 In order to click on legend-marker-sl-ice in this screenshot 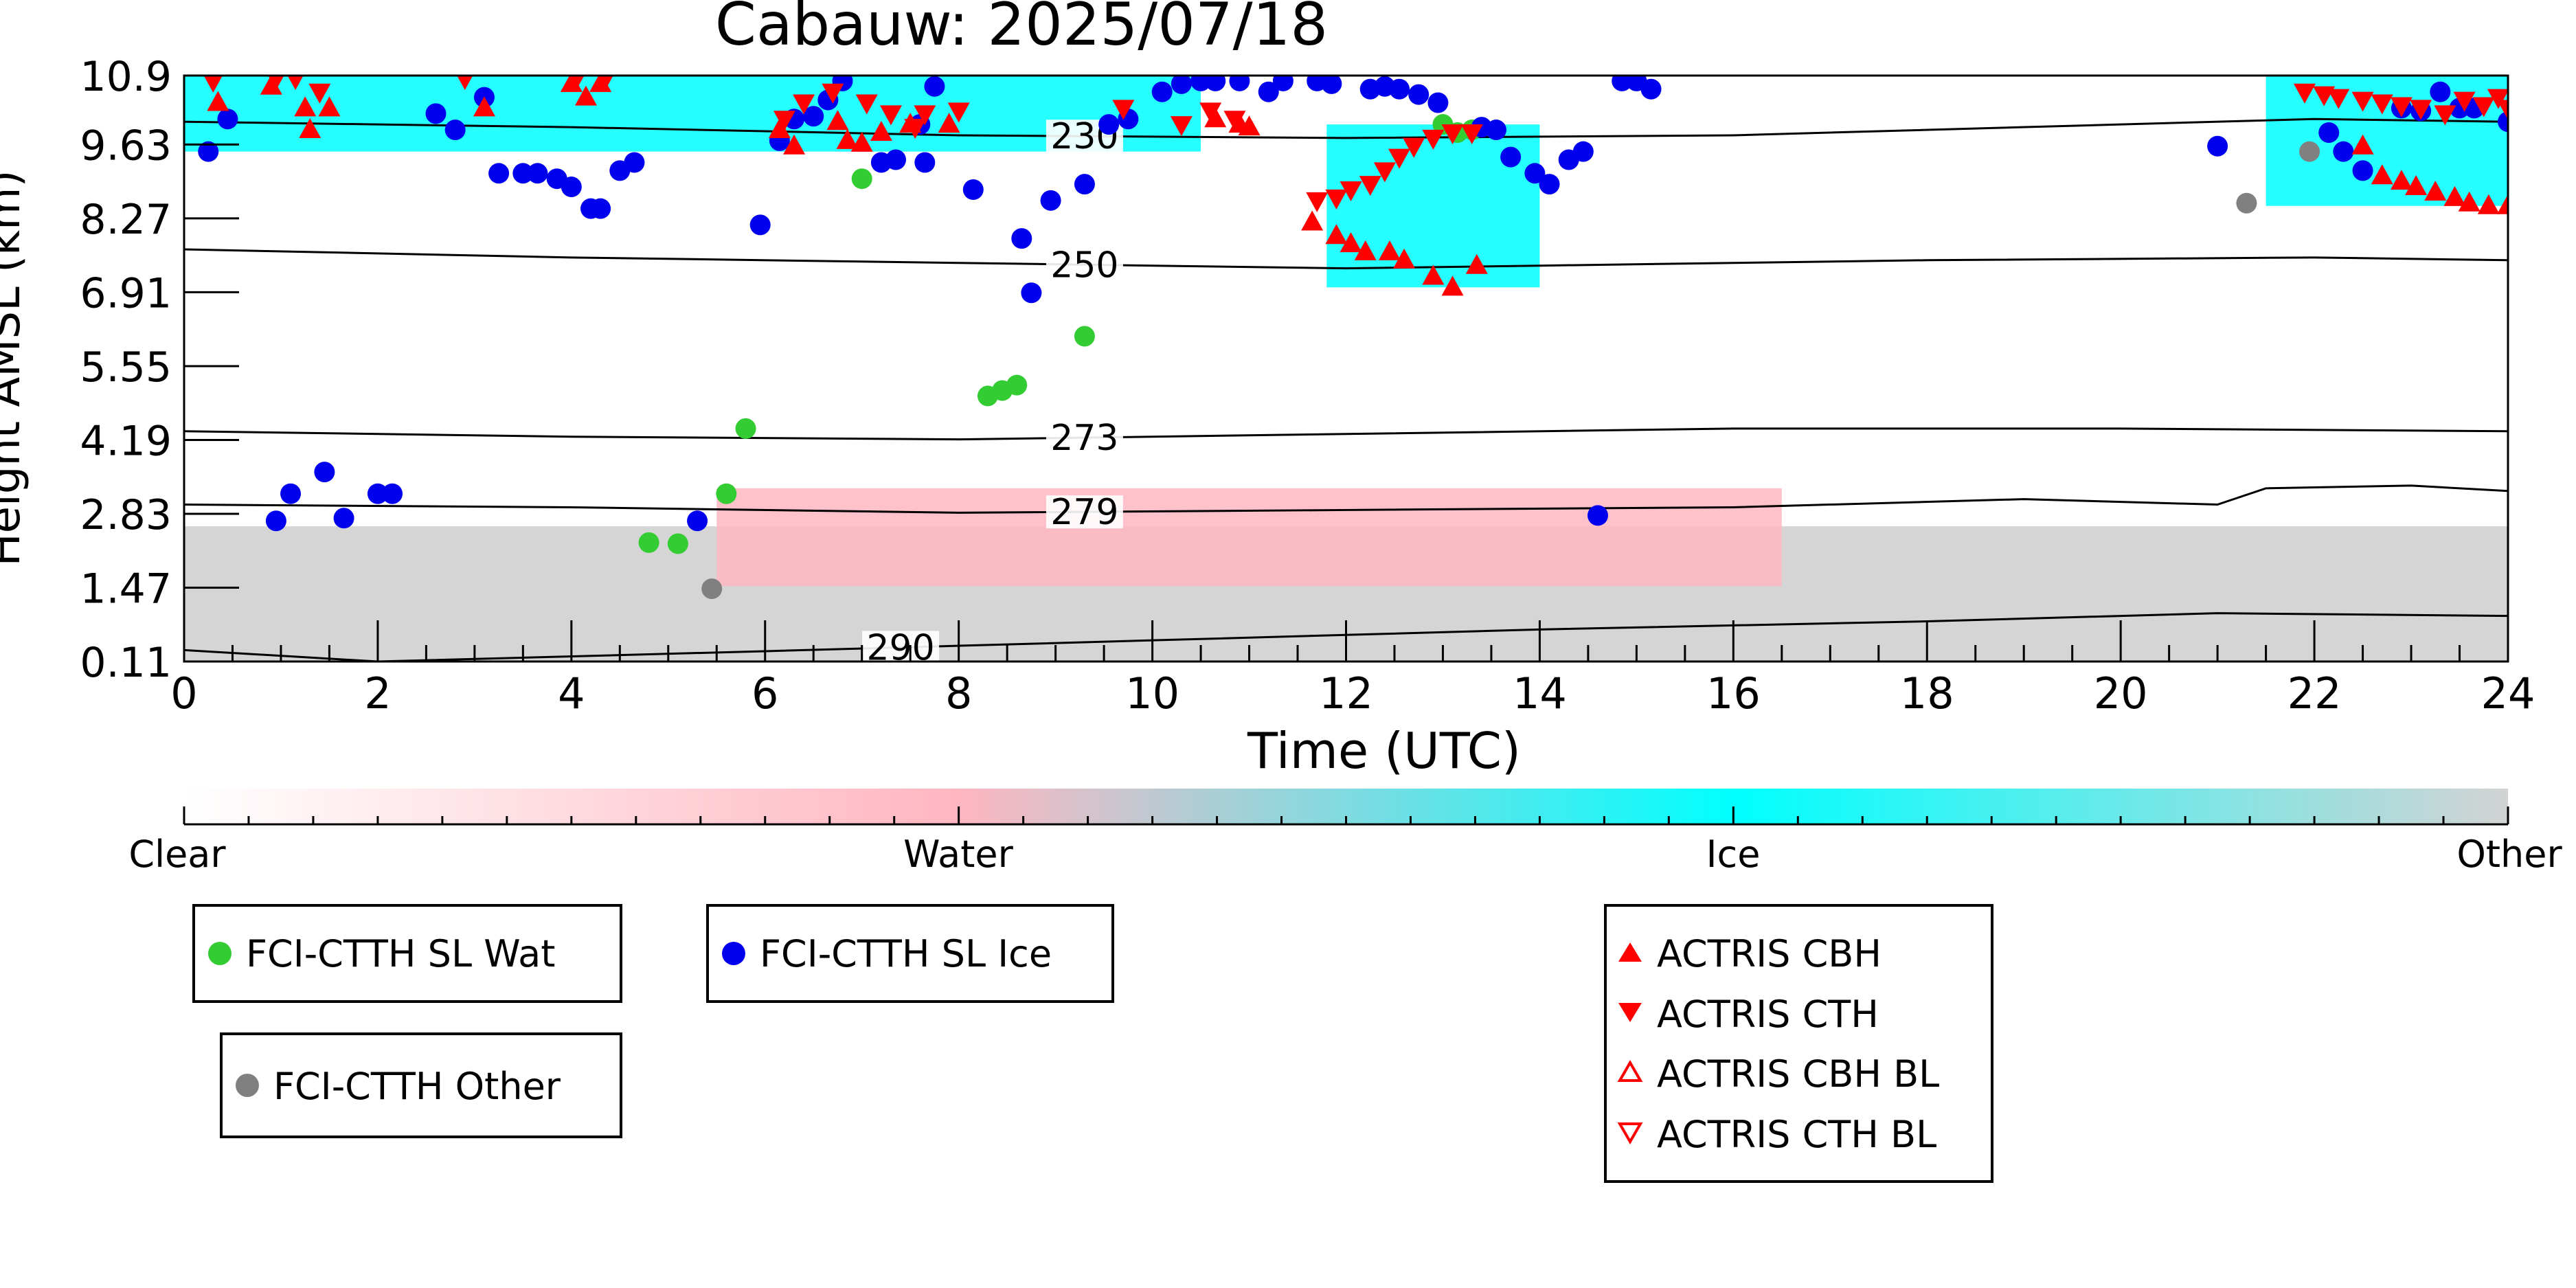, I will do `click(733, 953)`.